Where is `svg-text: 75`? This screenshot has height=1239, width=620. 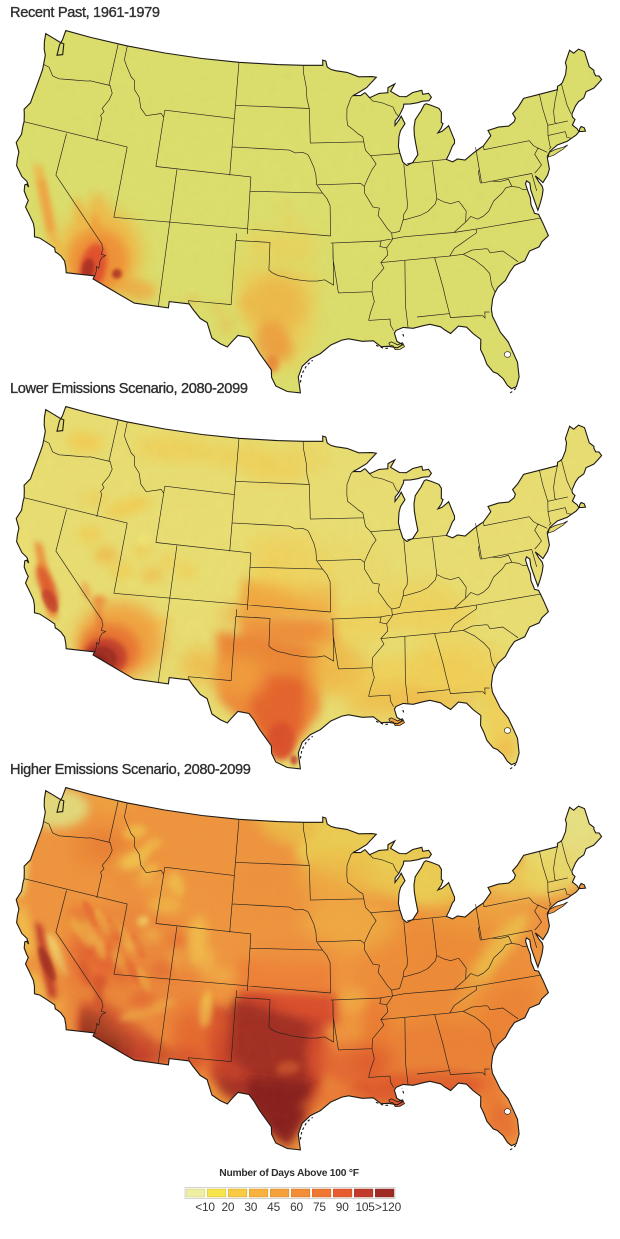 svg-text: 75 is located at coordinates (319, 1207).